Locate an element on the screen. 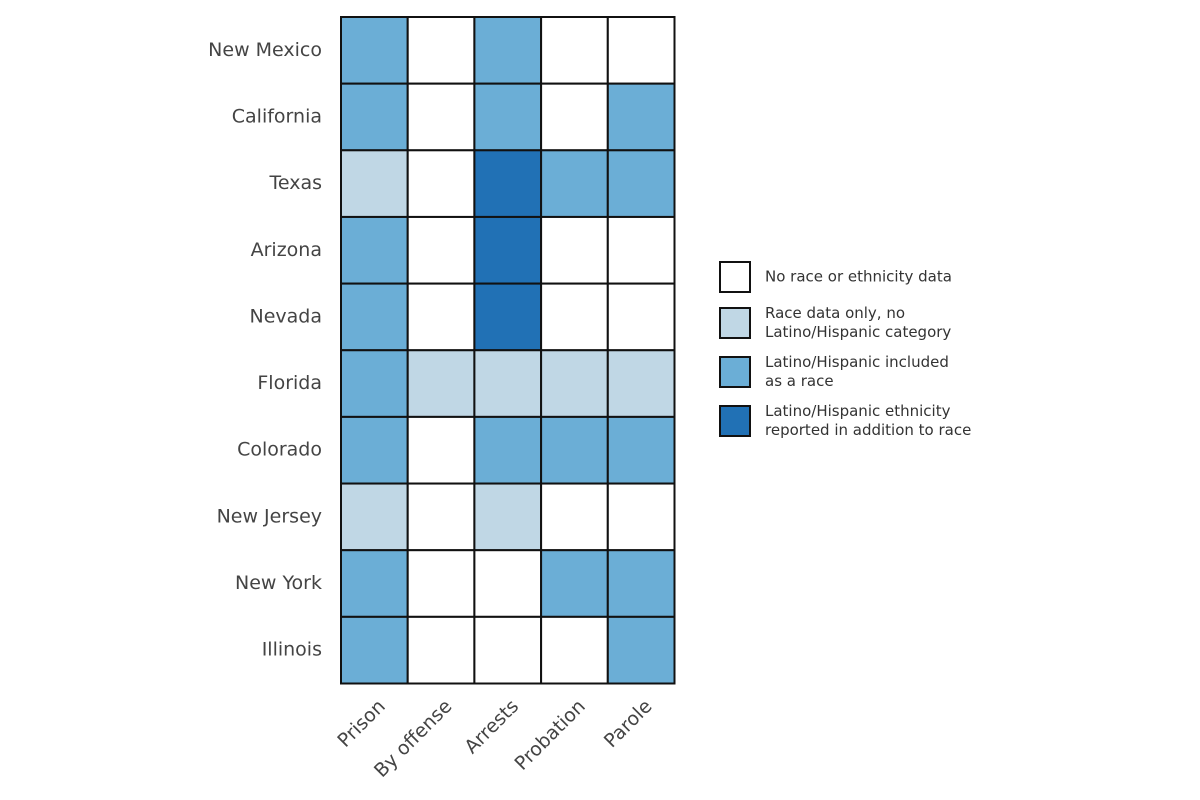 The height and width of the screenshot is (800, 1200). row-label: Arizona is located at coordinates (286, 250).